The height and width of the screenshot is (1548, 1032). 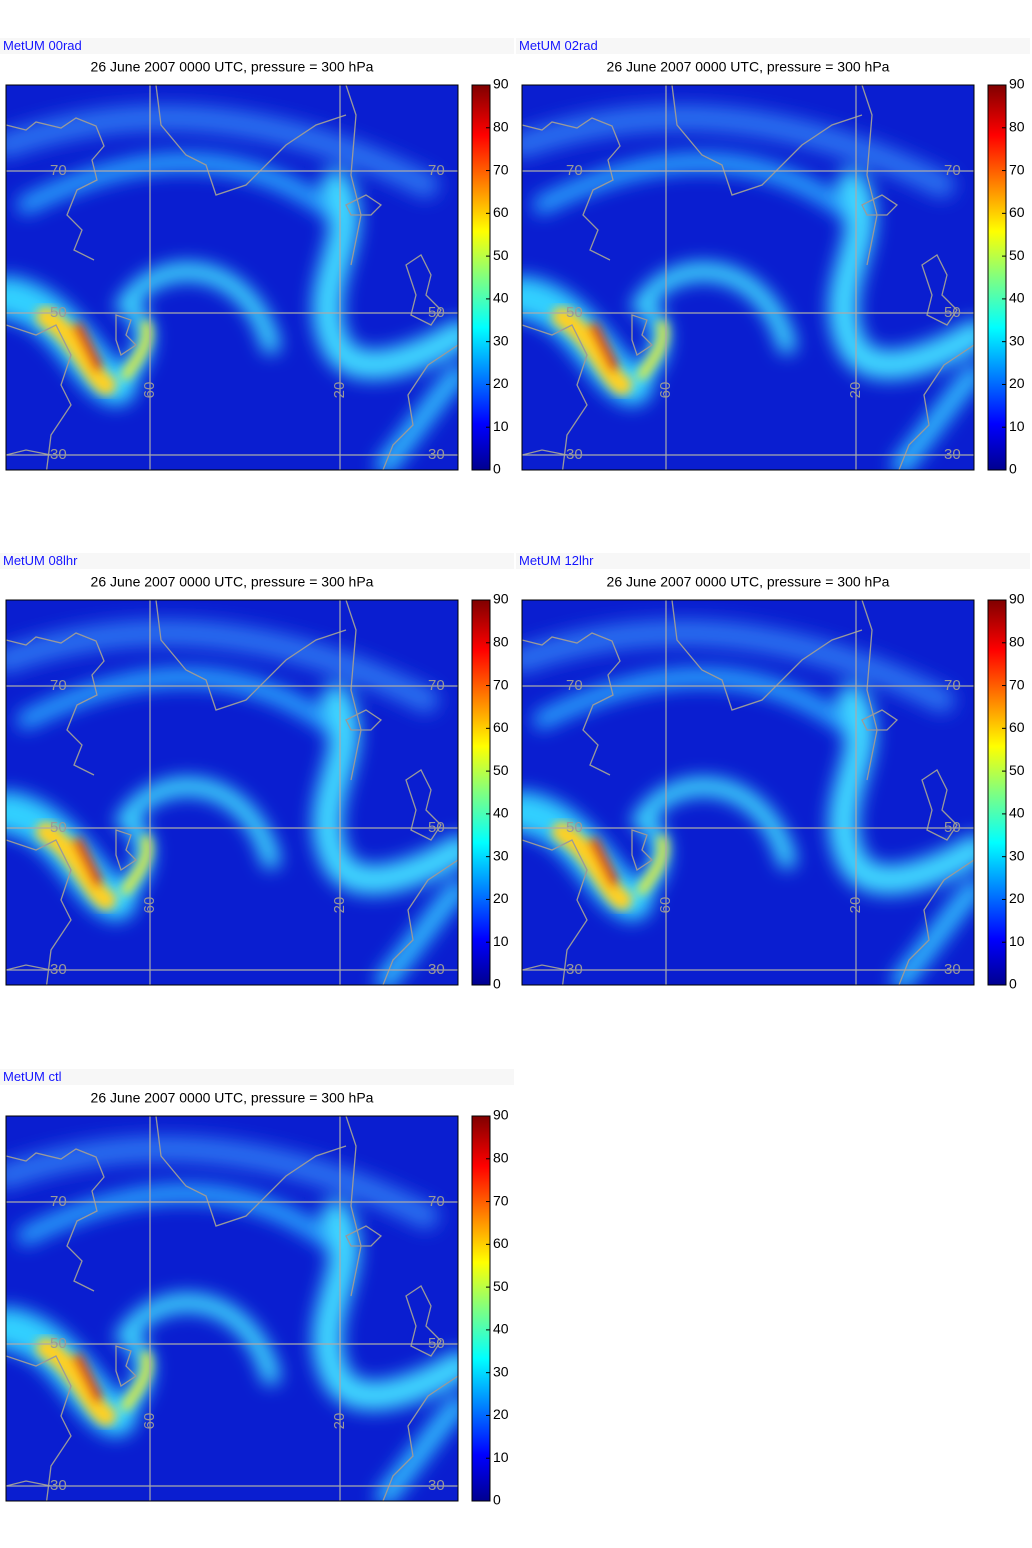 I want to click on panel-label: MetUM 00rad, so click(x=42, y=45).